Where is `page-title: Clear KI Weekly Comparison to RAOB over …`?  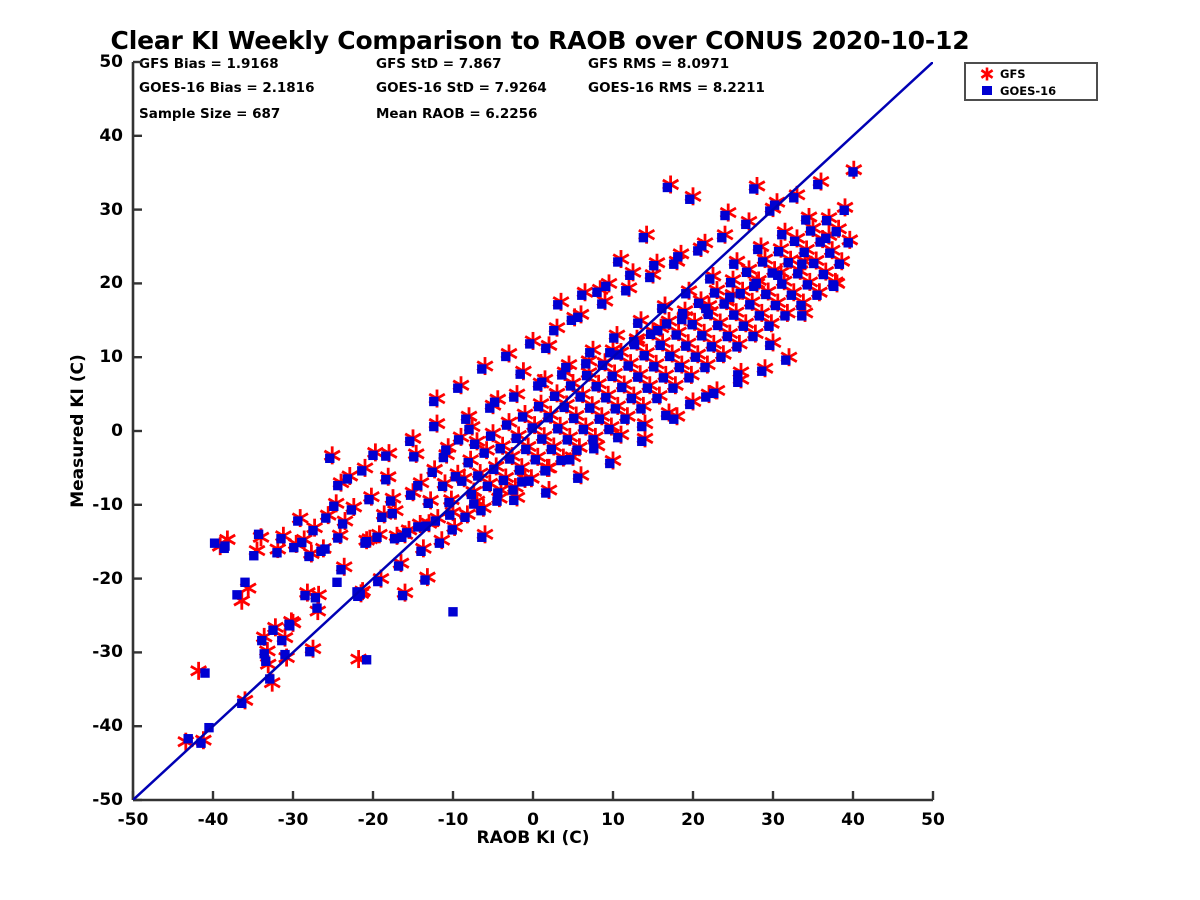 page-title: Clear KI Weekly Comparison to RAOB over … is located at coordinates (540, 40).